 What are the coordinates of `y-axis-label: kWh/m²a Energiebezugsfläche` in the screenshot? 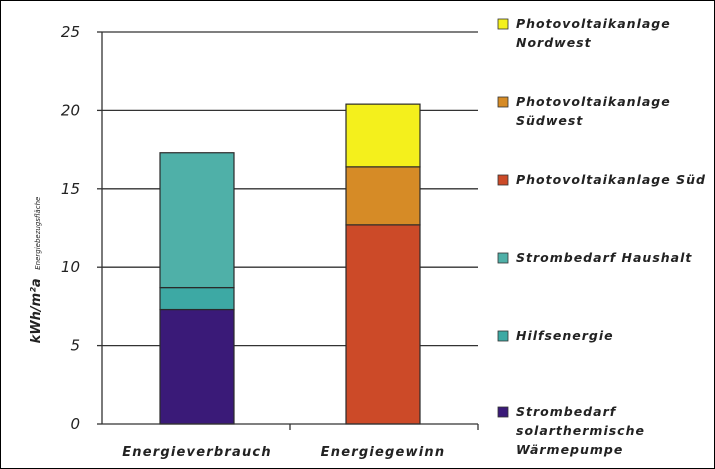 It's located at (36, 270).